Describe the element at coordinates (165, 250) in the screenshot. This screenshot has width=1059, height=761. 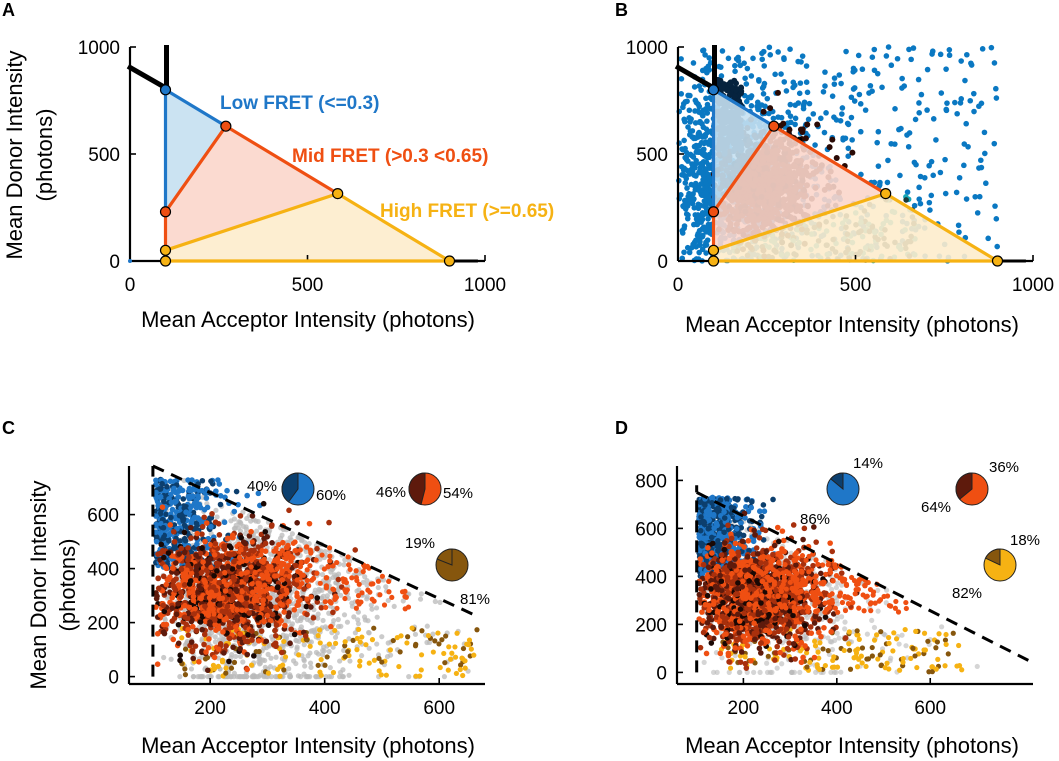
I see `panel-a-gate-vertex` at that location.